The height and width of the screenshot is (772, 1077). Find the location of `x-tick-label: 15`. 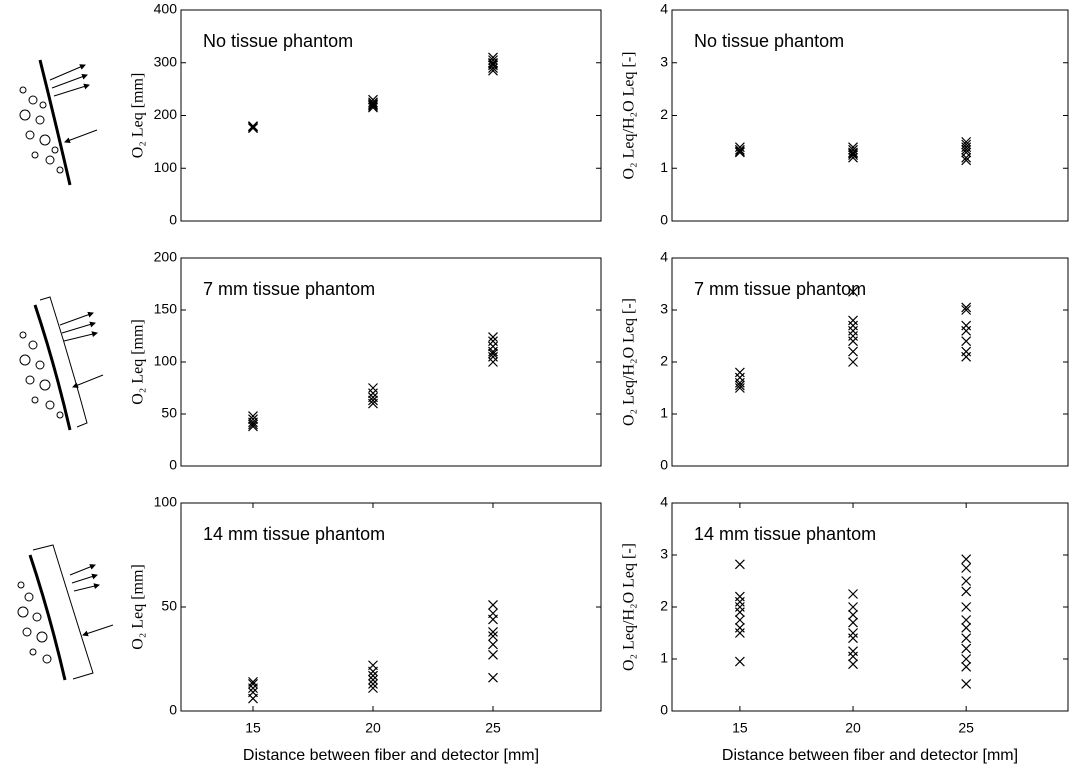

x-tick-label: 15 is located at coordinates (253, 728).